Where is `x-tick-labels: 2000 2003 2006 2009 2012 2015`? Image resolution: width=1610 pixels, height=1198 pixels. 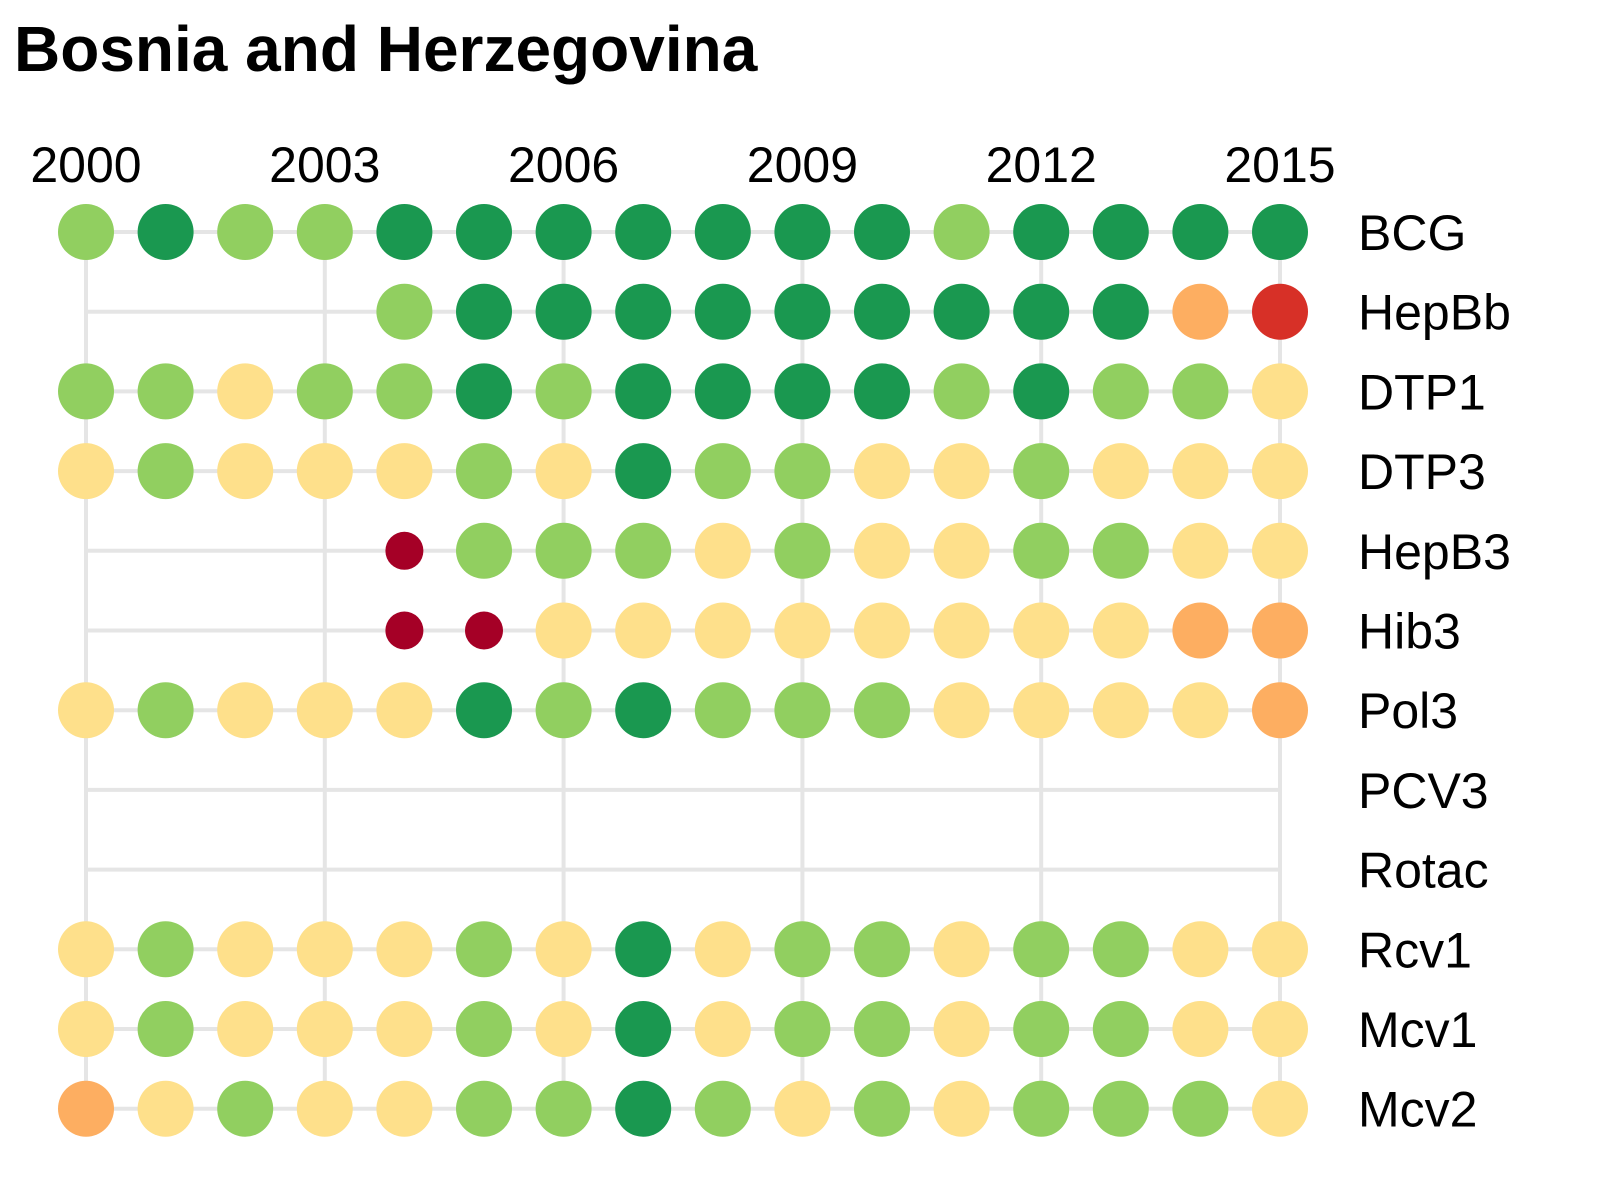
x-tick-labels: 2000 2003 2006 2009 2012 2015 is located at coordinates (682, 165).